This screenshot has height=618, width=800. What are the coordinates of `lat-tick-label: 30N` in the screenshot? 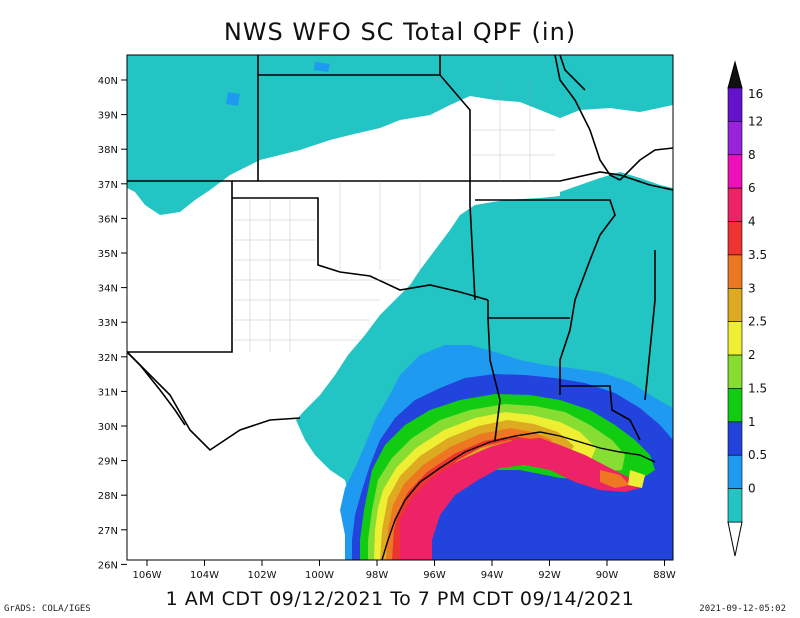 It's located at (108, 427).